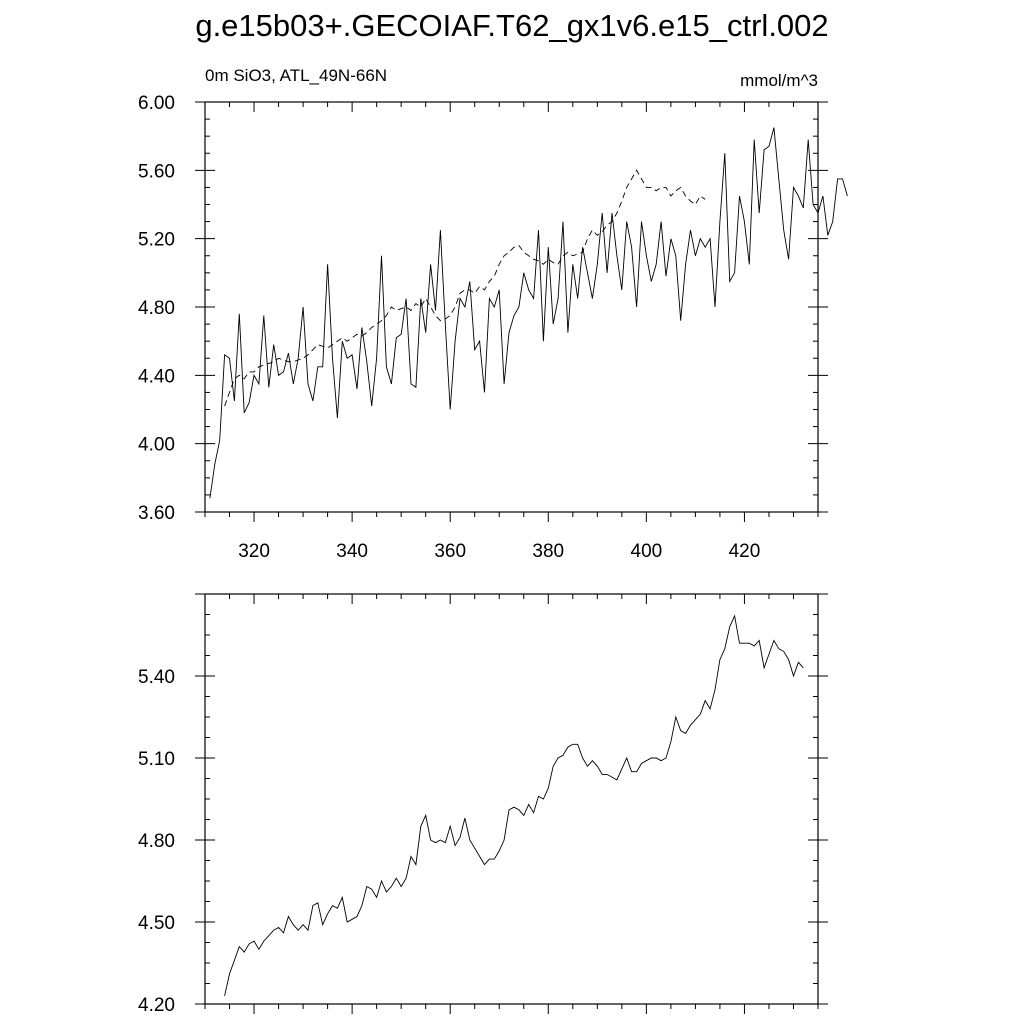 This screenshot has width=1024, height=1024. I want to click on top-left-label: 0m SiO3, ATL_49N-66N, so click(296, 75).